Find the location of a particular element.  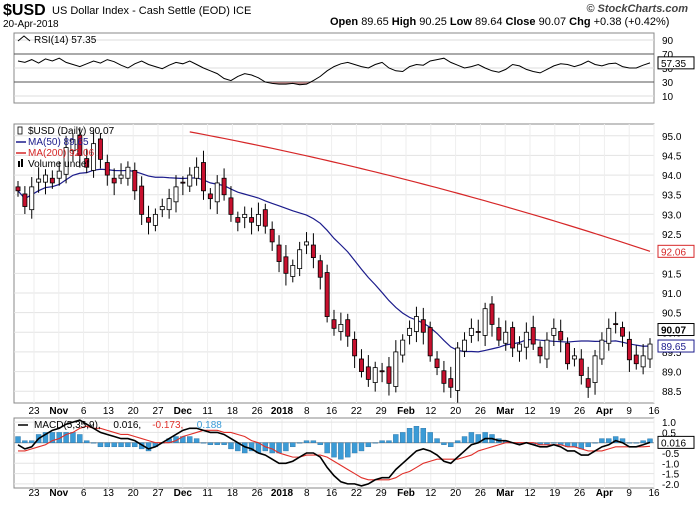

low-value: 89.64 is located at coordinates (488, 22).